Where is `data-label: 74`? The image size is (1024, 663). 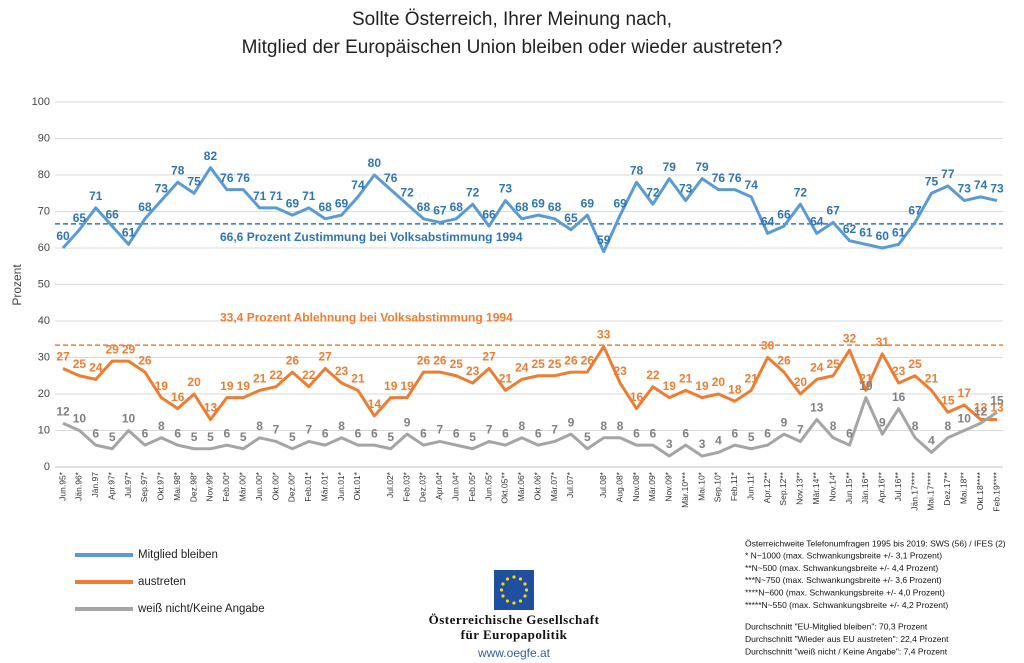
data-label: 74 is located at coordinates (752, 185).